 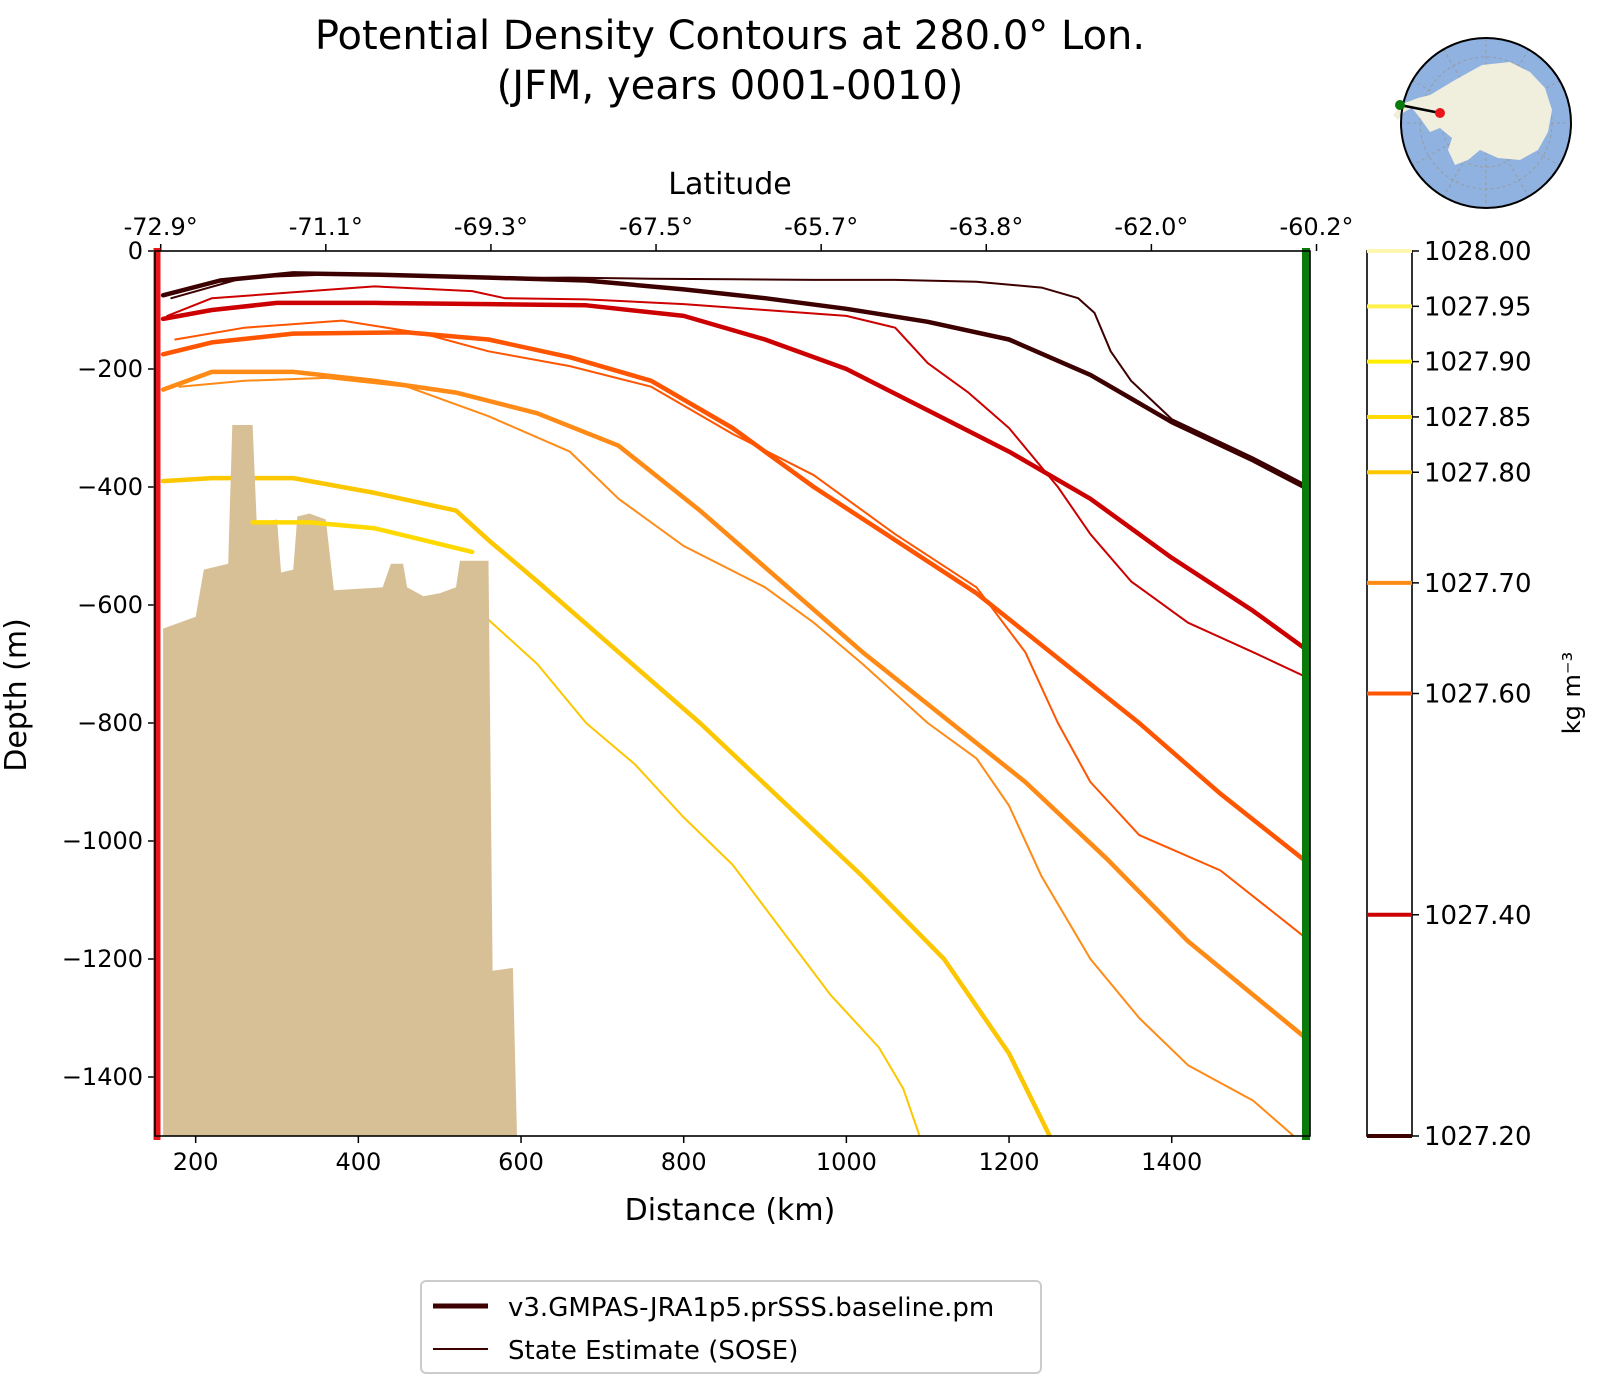 I want to click on y-axis-label: Depth (m), so click(x=17, y=695).